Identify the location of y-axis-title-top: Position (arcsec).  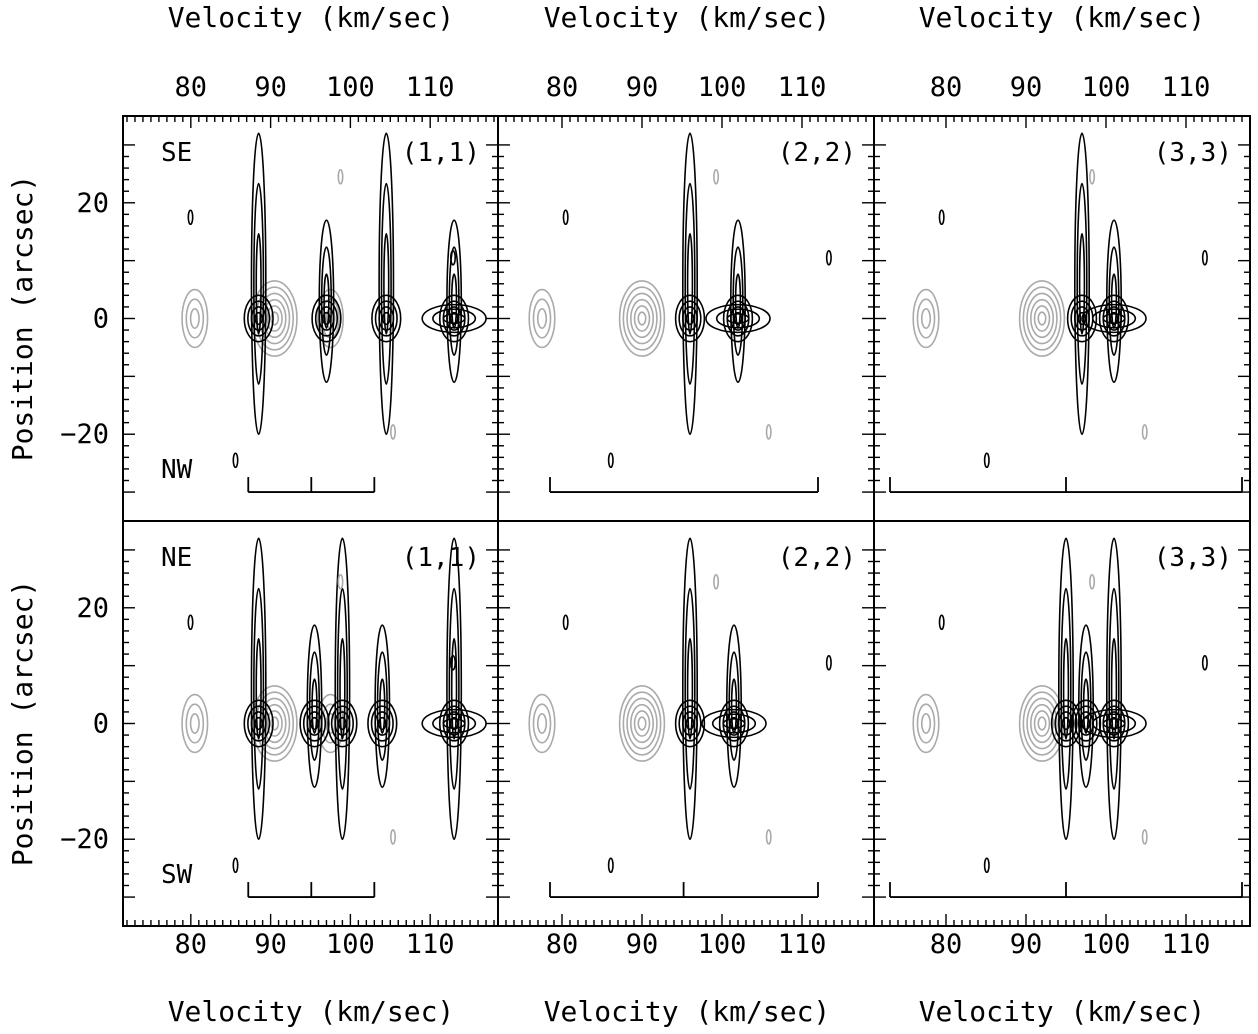
(22, 318).